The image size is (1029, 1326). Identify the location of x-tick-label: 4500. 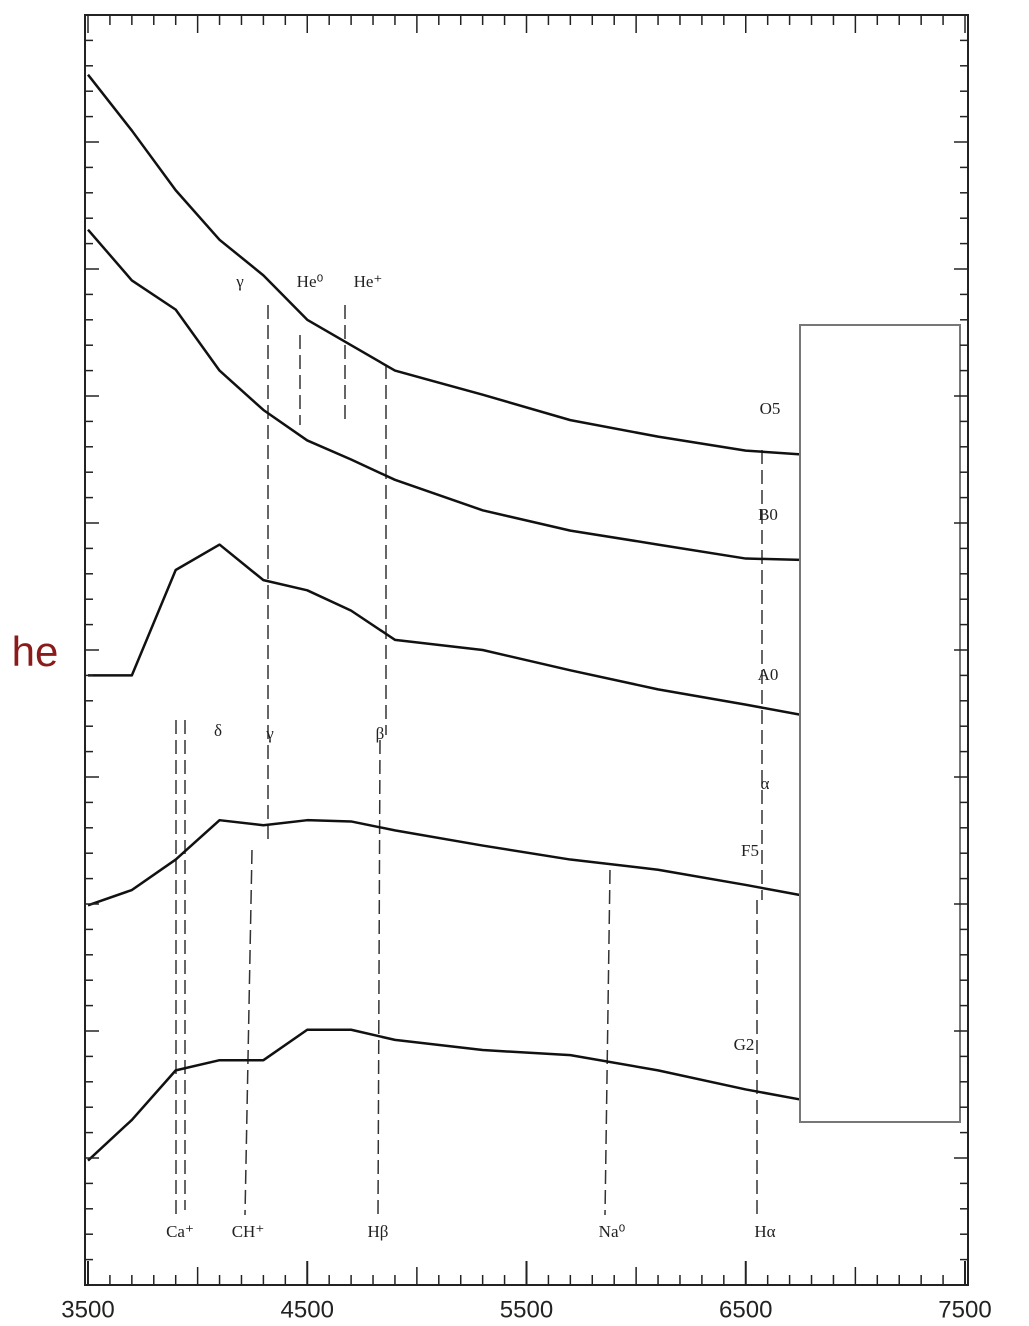
(307, 1309).